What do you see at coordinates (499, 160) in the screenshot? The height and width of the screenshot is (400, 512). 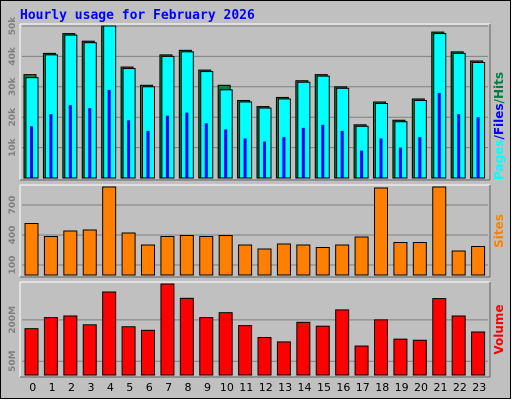 I see `legend-pages: Pages` at bounding box center [499, 160].